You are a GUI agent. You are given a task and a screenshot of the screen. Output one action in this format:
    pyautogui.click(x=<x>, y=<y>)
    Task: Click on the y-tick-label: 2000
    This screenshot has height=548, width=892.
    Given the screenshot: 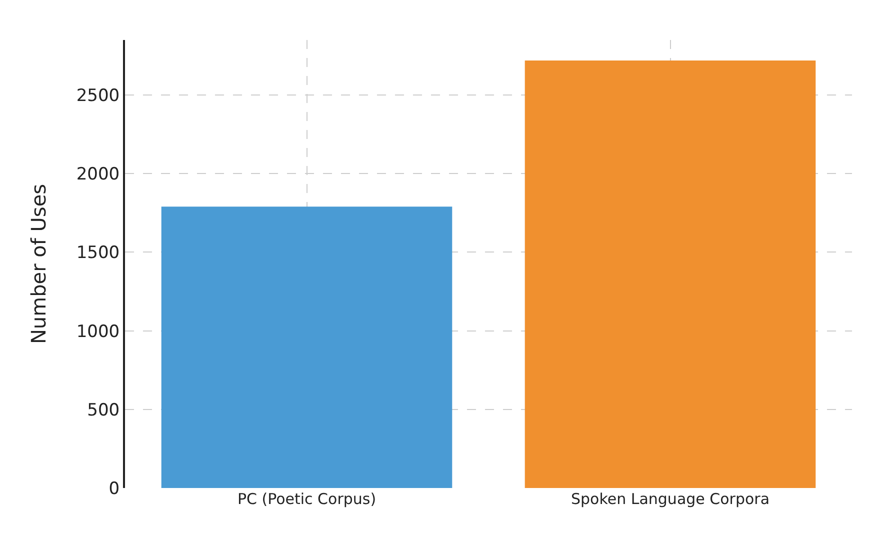 What is the action you would take?
    pyautogui.click(x=98, y=174)
    